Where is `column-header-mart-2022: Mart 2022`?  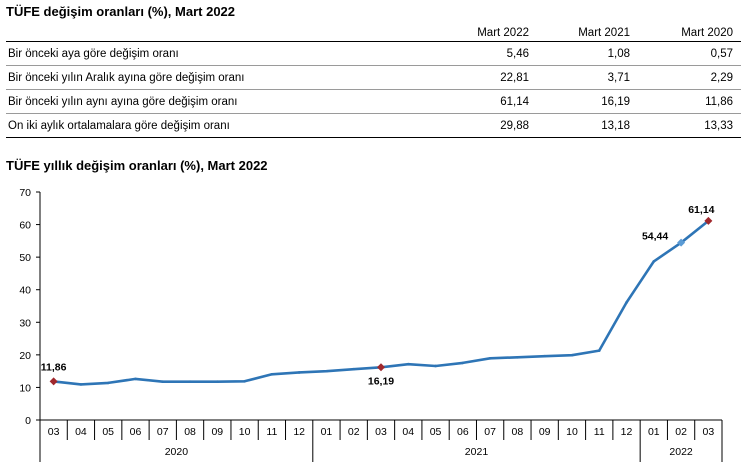
column-header-mart-2022: Mart 2022 is located at coordinates (489, 32).